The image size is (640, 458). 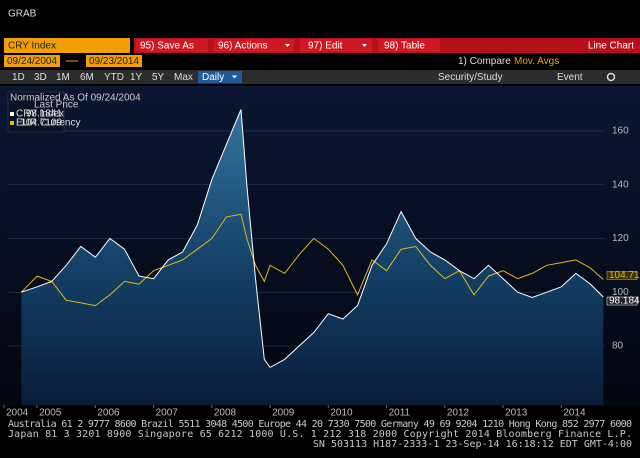 I want to click on frequency-box, so click(x=220, y=77).